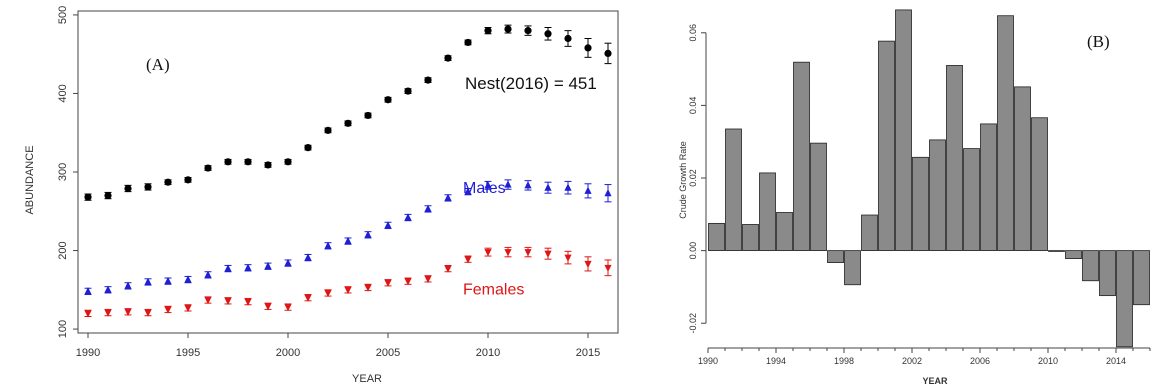 This screenshot has height=386, width=1156. I want to click on x-tick-label: 2000, so click(288, 353).